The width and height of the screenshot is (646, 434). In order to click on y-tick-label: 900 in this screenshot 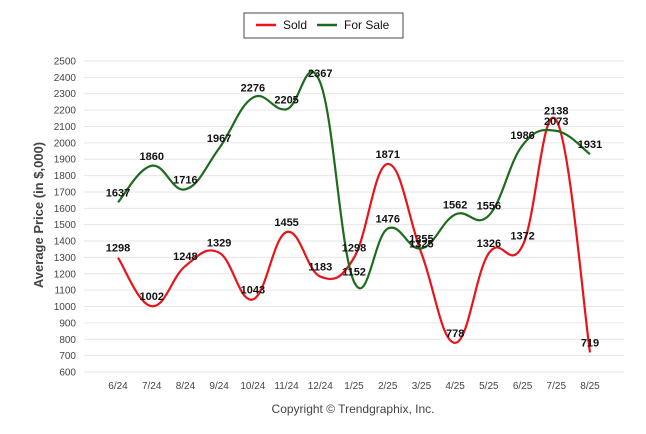, I will do `click(67, 323)`.